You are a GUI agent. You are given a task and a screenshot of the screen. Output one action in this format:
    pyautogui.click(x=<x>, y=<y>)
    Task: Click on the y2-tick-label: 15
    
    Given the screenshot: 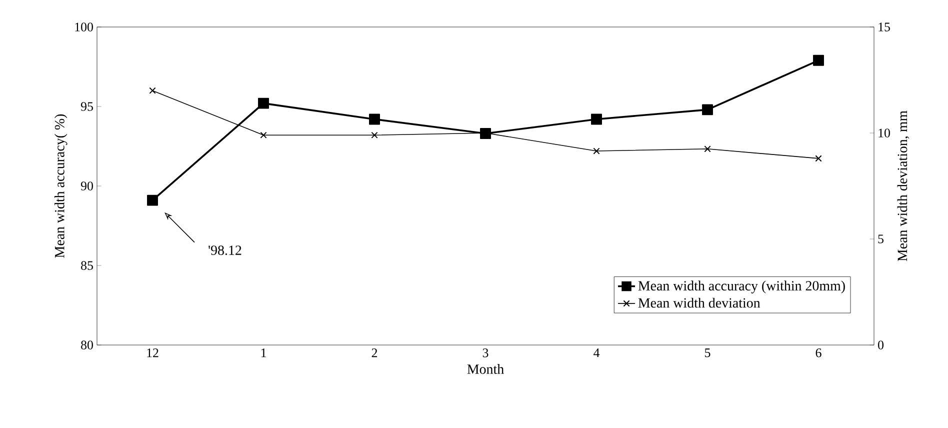 What is the action you would take?
    pyautogui.click(x=884, y=27)
    